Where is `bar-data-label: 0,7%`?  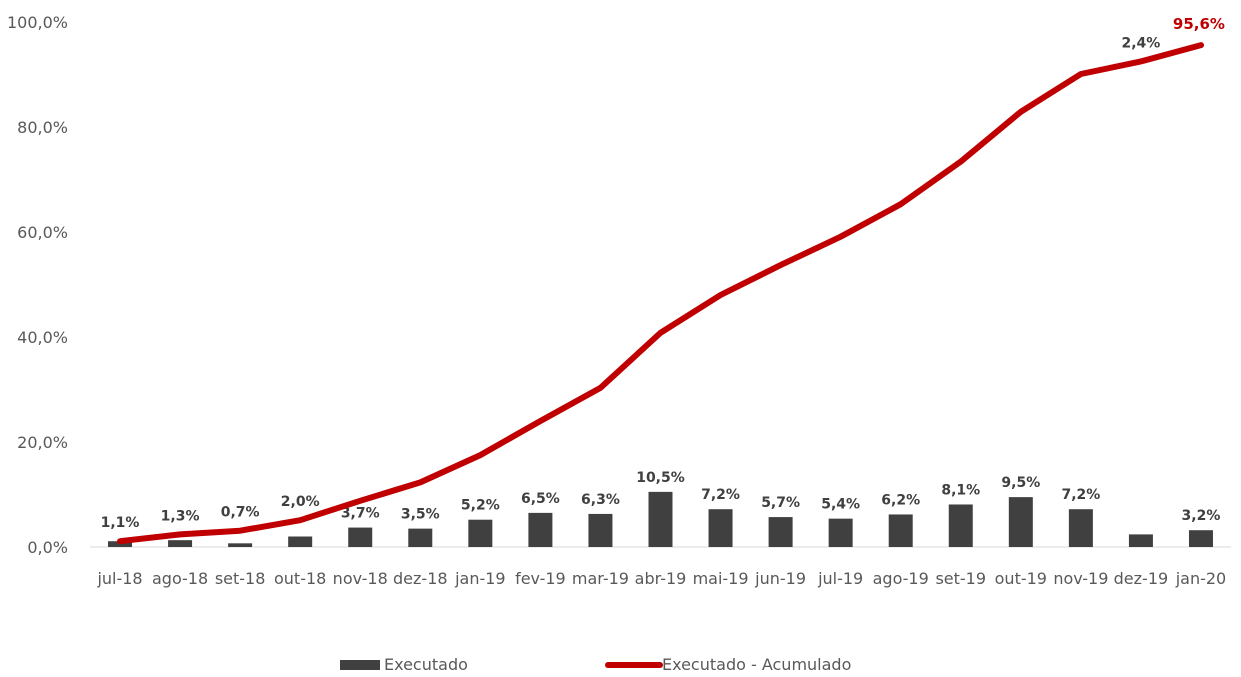 bar-data-label: 0,7% is located at coordinates (240, 513).